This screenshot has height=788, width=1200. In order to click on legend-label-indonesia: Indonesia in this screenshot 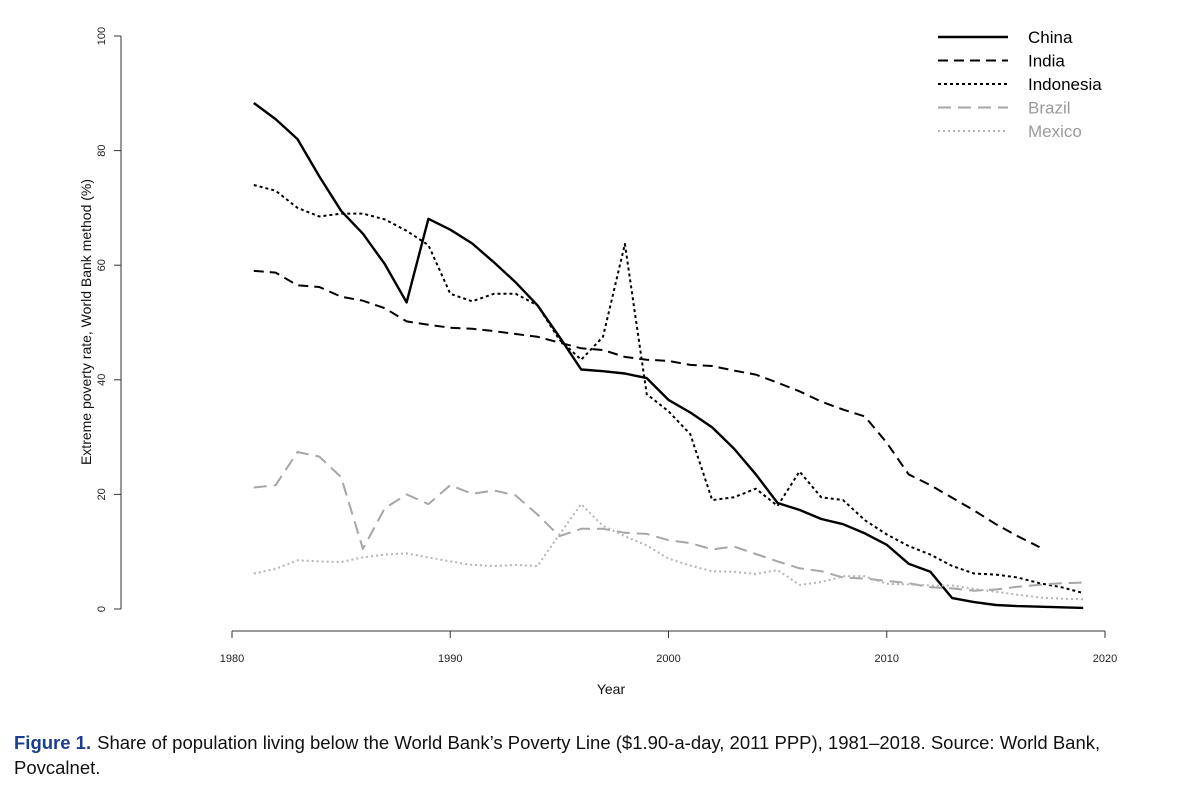, I will do `click(1065, 84)`.